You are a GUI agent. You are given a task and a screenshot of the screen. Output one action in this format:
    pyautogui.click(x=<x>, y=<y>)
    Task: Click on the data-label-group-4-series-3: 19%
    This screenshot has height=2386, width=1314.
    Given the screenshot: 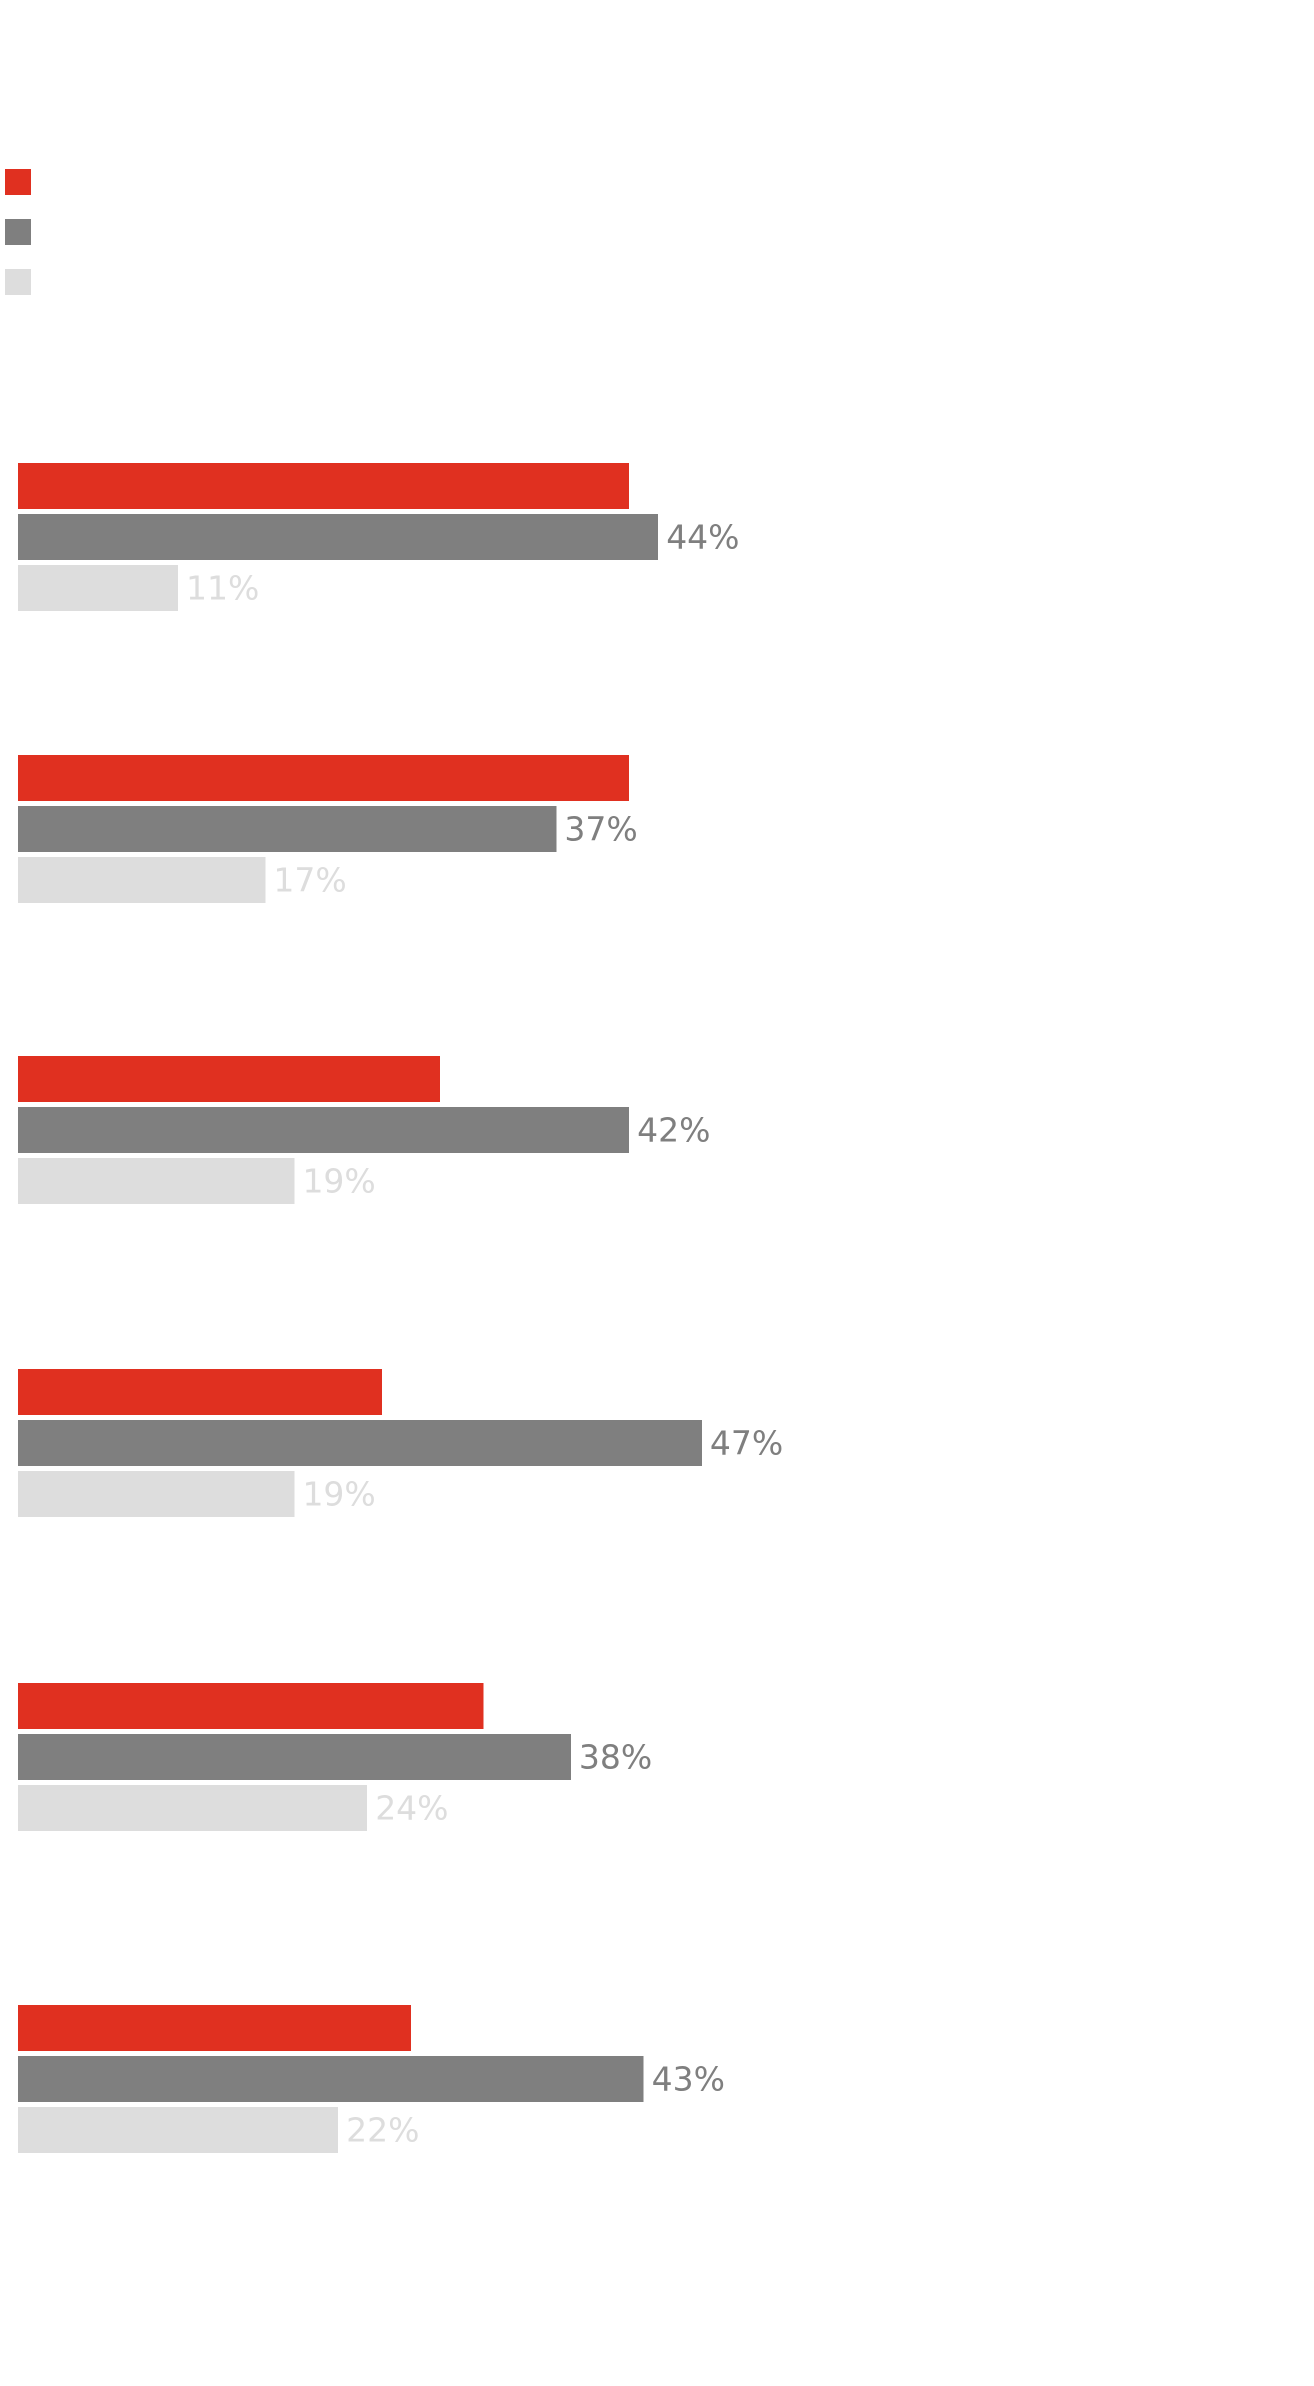 What is the action you would take?
    pyautogui.click(x=338, y=1494)
    